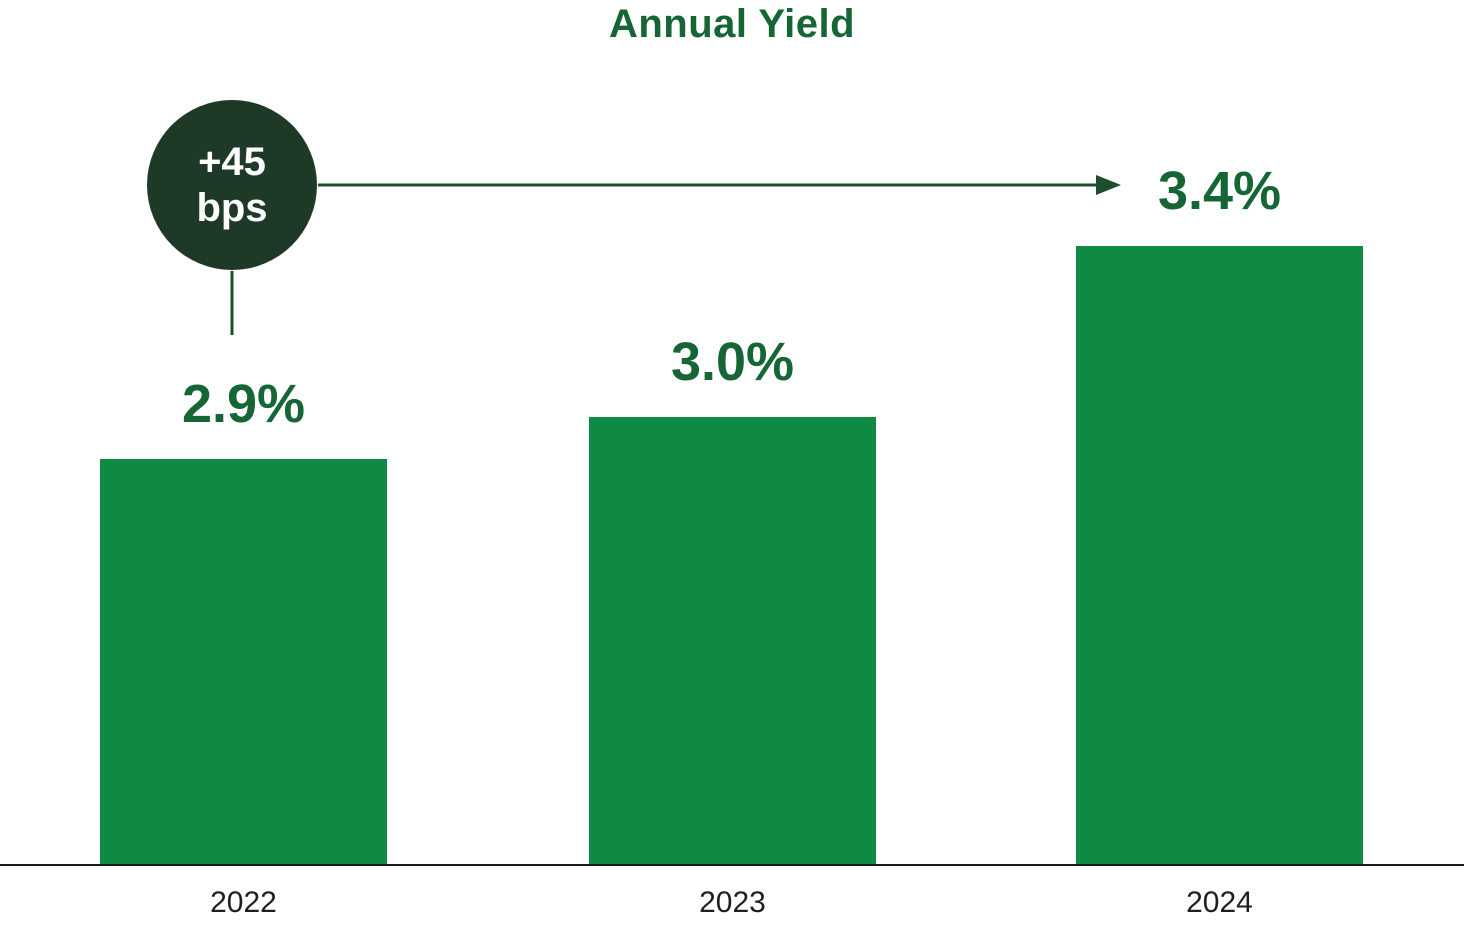  I want to click on x-tick-label: 2022, so click(243, 902).